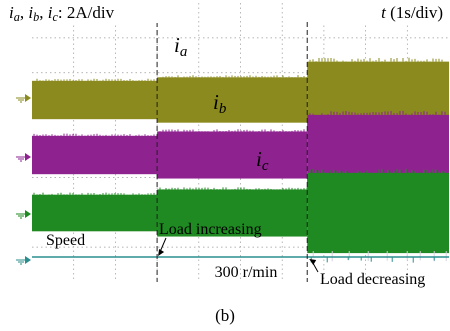  Describe the element at coordinates (23, 98) in the screenshot. I see `ground-marker-ia` at that location.